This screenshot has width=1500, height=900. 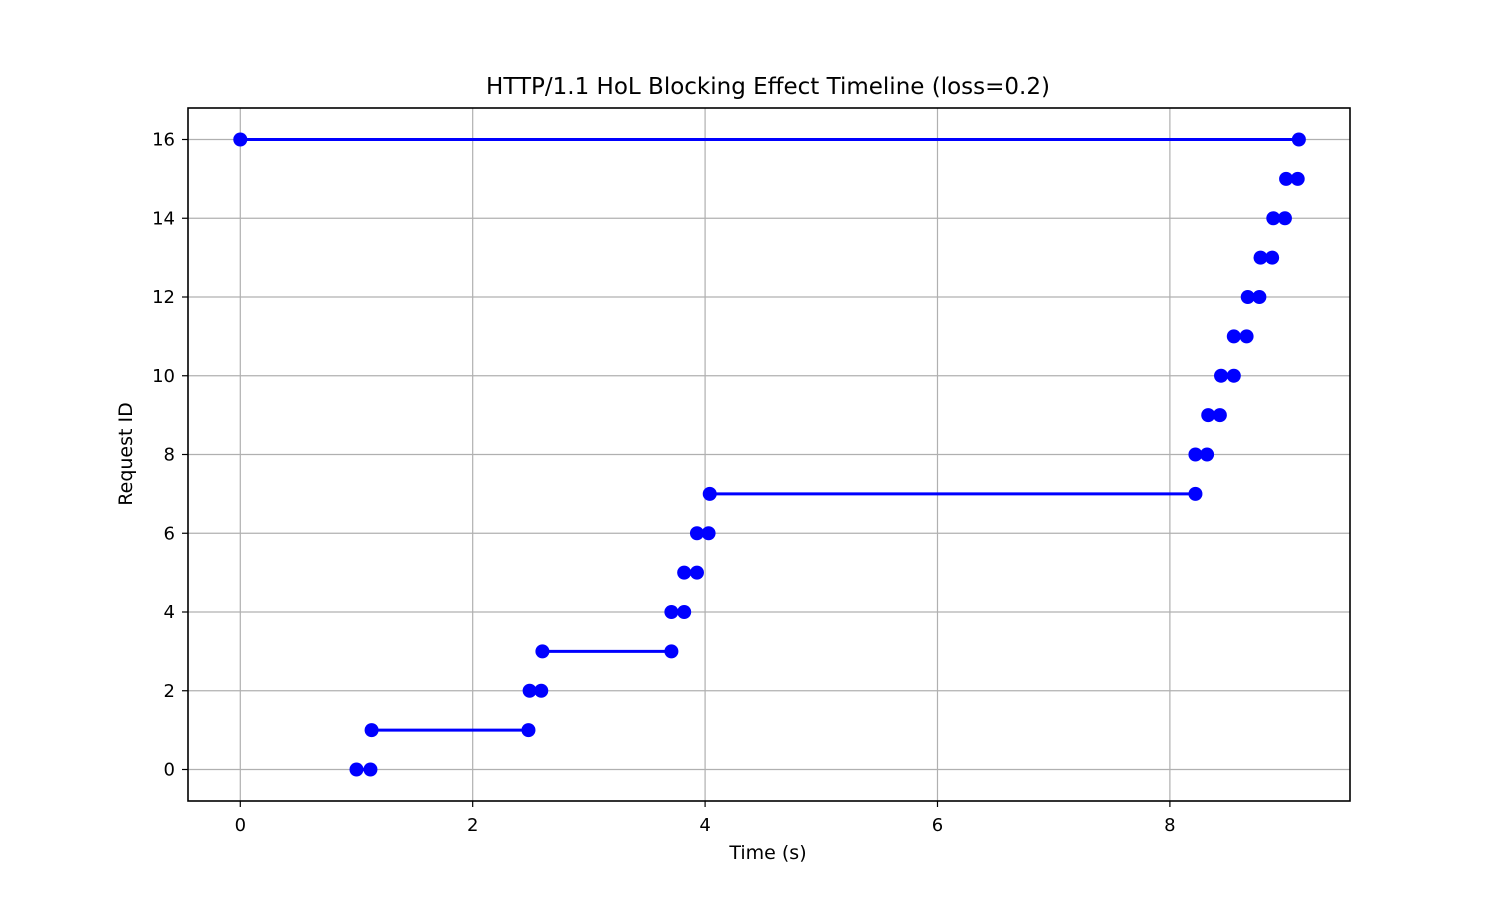 I want to click on request-8-start-point, so click(x=1195, y=454).